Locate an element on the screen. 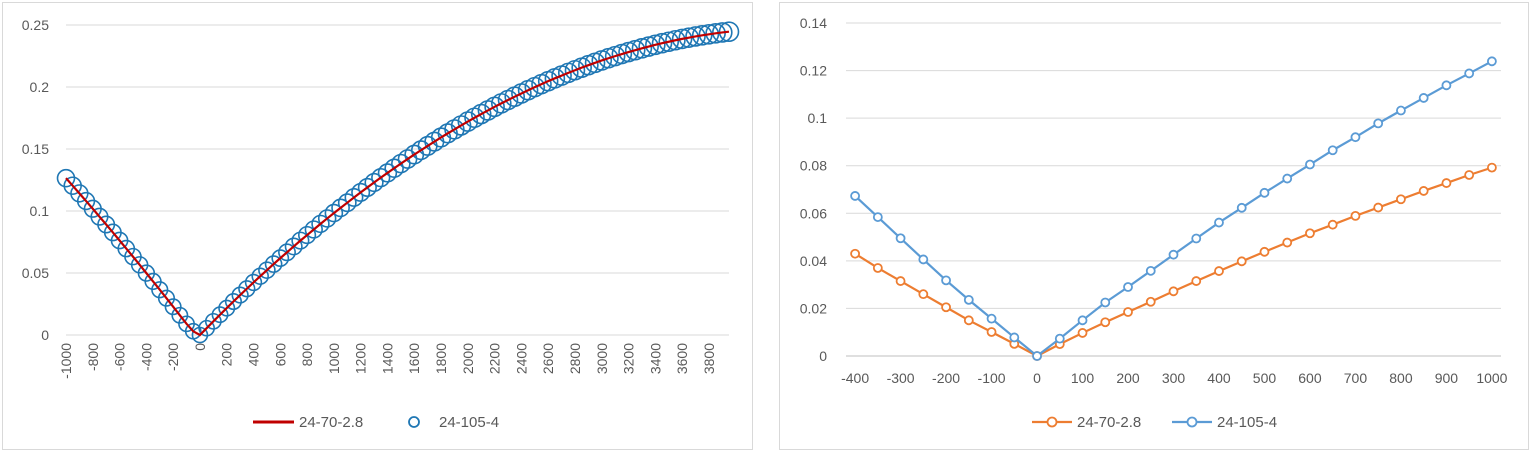  x-tick-label: 200 is located at coordinates (227, 355).